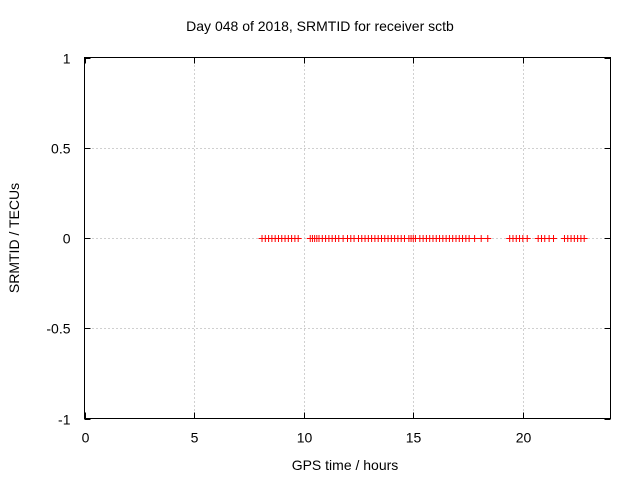 This screenshot has width=640, height=480. Describe the element at coordinates (61, 149) in the screenshot. I see `y-tick-label: 0.5` at that location.